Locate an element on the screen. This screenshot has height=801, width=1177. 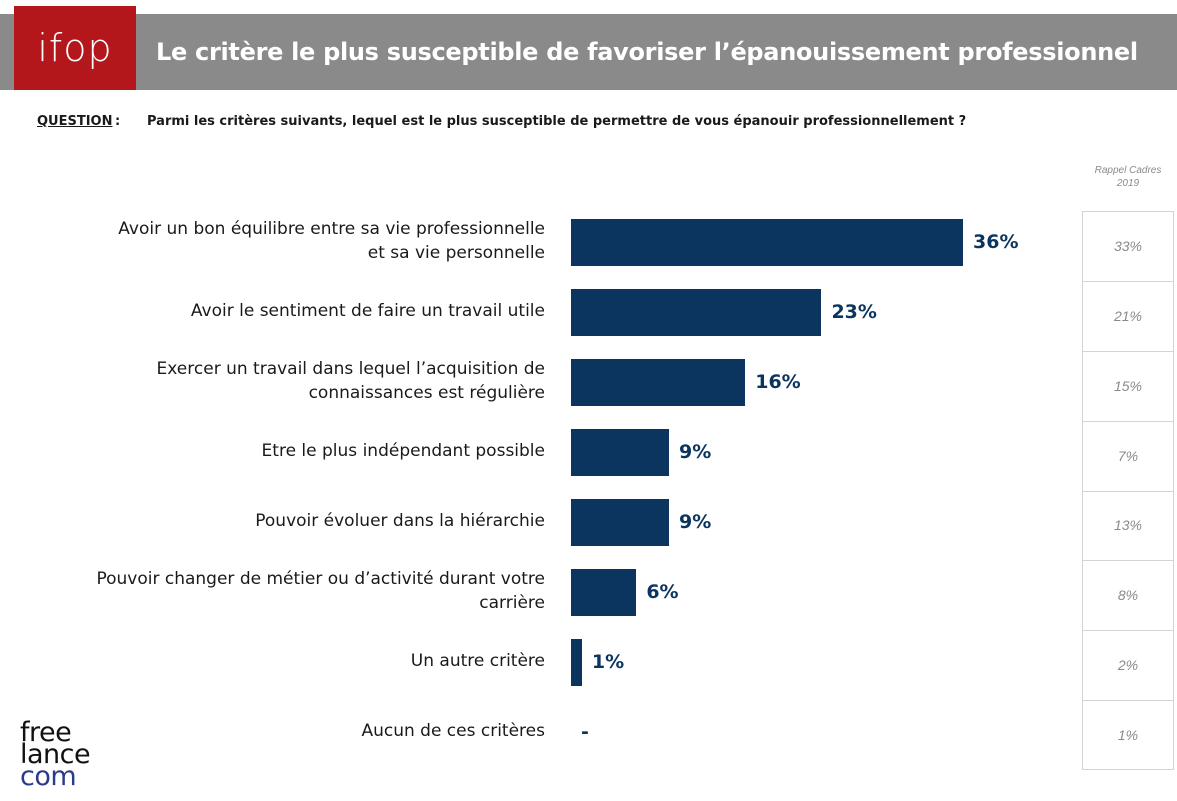
recall-value: 13% is located at coordinates (1128, 525).